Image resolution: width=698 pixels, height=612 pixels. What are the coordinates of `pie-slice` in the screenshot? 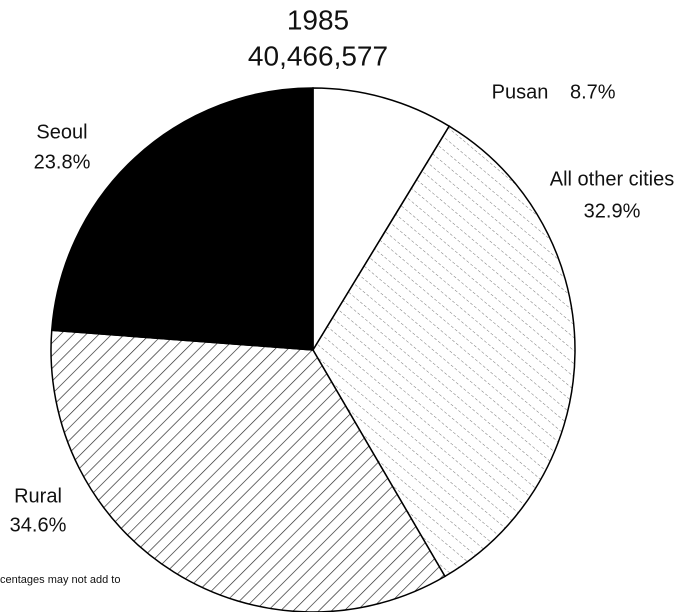 It's located at (381, 220).